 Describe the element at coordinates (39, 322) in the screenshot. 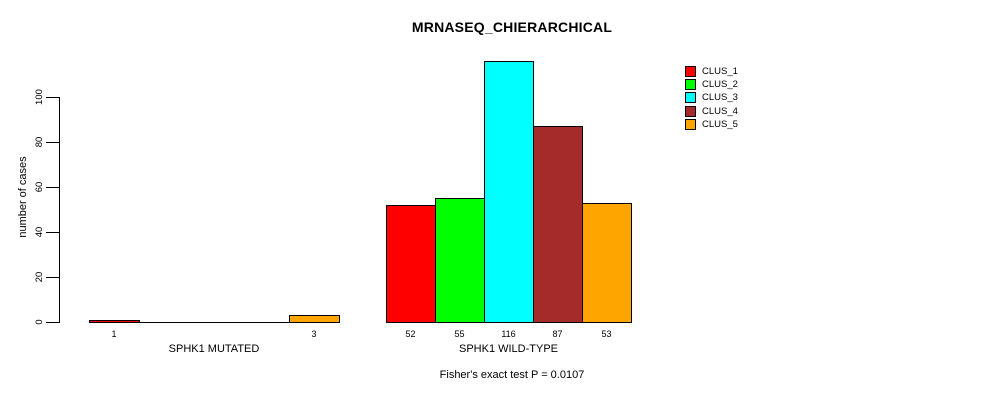

I see `y-axis-tick-label: 0` at that location.